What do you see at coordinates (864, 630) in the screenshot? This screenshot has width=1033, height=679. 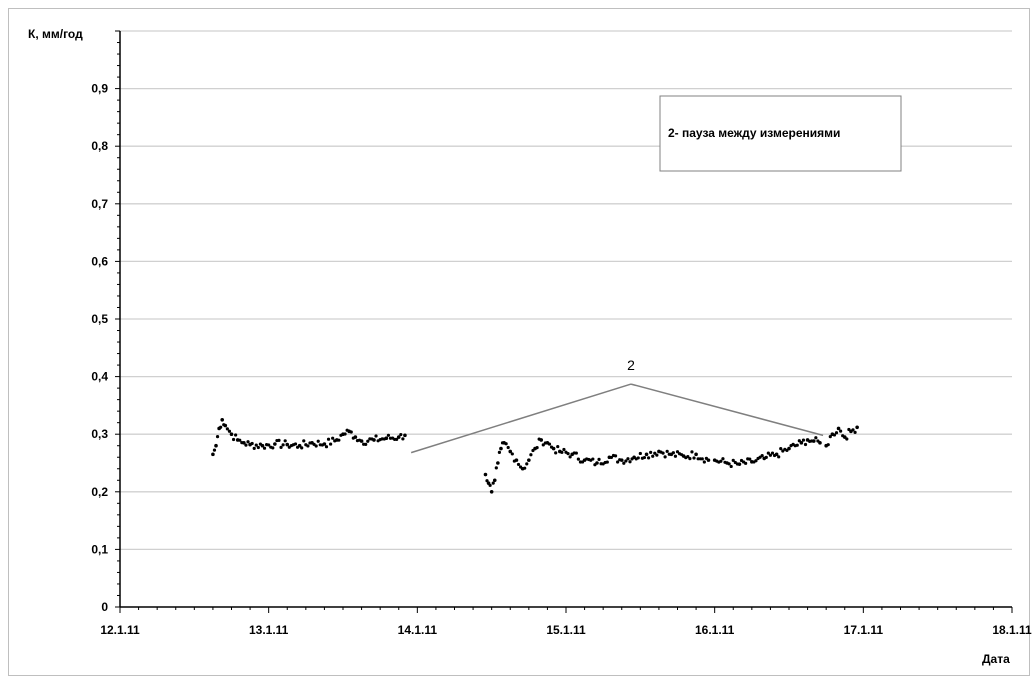 I see `x-tick-label: 17.1.11` at bounding box center [864, 630].